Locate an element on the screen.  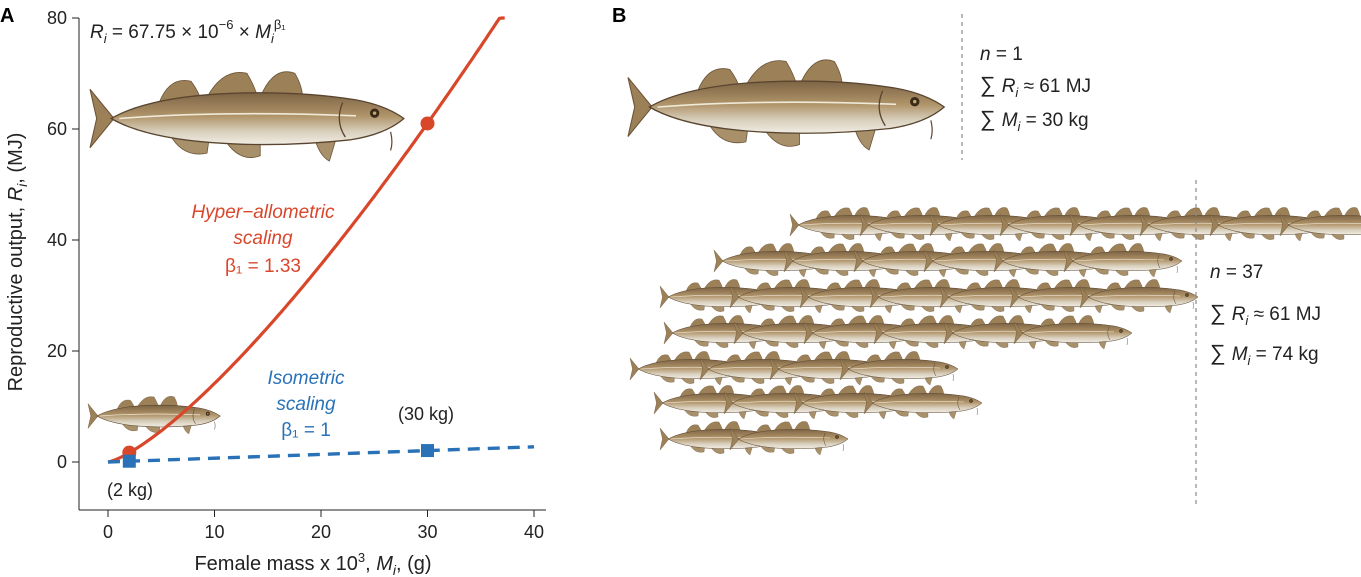
x-ticks: 0 10 20 30 40 is located at coordinates (323, 526).